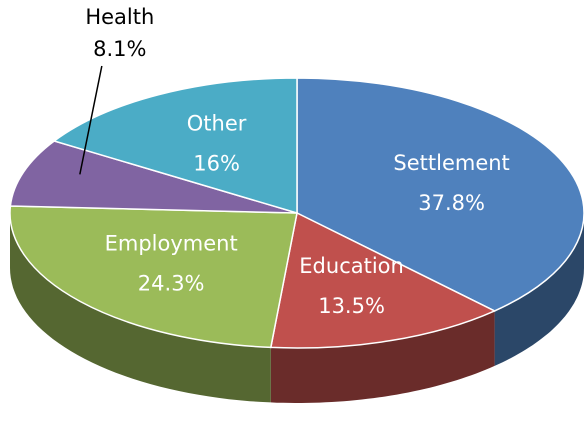  I want to click on data-label-name: Settlement, so click(451, 163).